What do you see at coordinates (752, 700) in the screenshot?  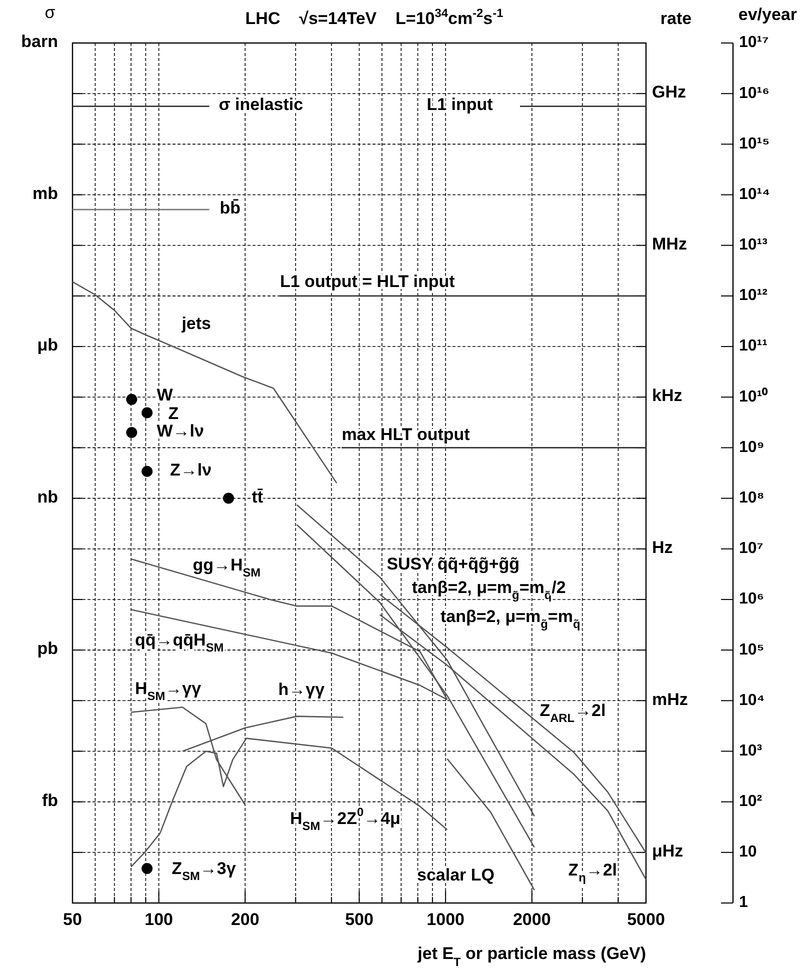 I see `y-tick-label: 10⁴` at bounding box center [752, 700].